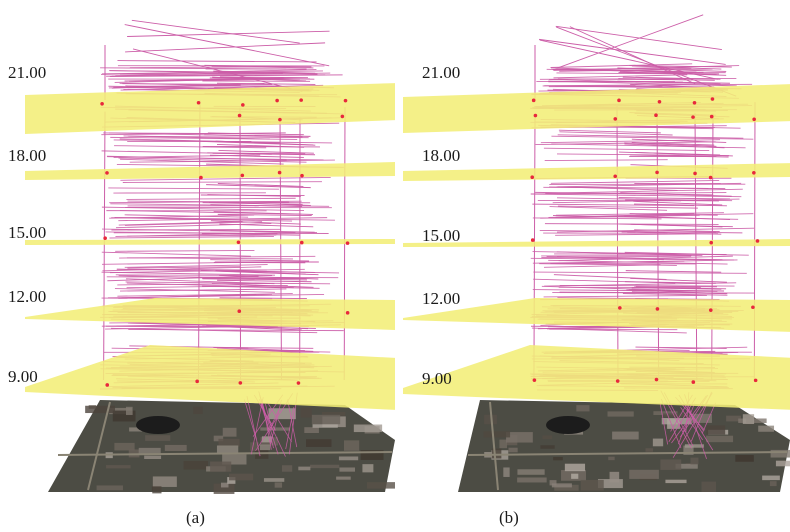 Image resolution: width=790 pixels, height=532 pixels. What do you see at coordinates (441, 155) in the screenshot?
I see `time-label-18: 18.00` at bounding box center [441, 155].